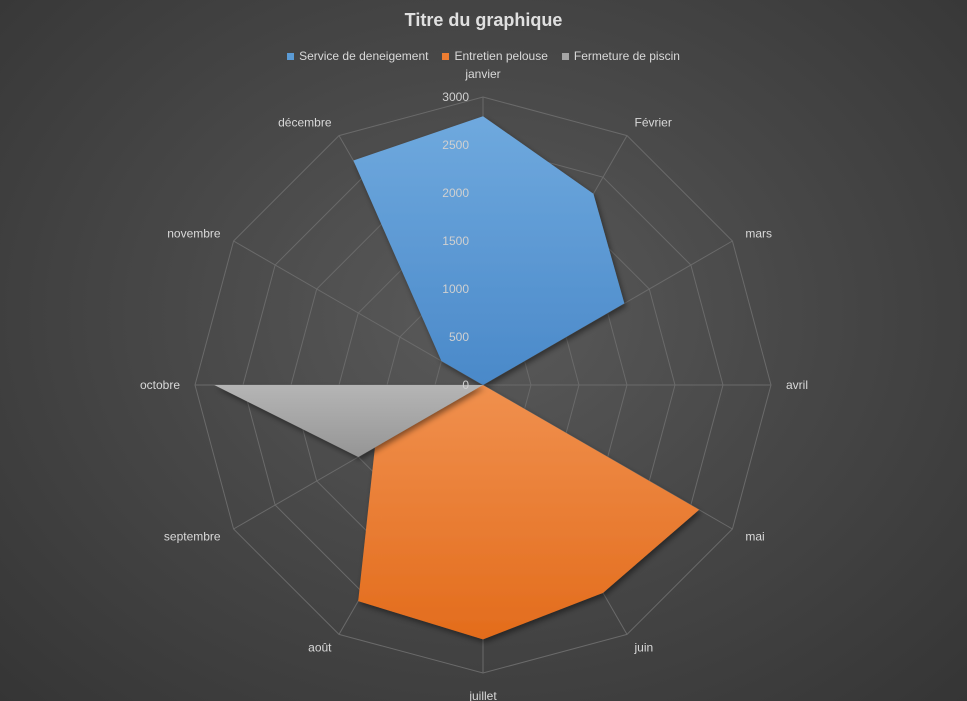  I want to click on chart-title: Titre du graphique, so click(483, 20).